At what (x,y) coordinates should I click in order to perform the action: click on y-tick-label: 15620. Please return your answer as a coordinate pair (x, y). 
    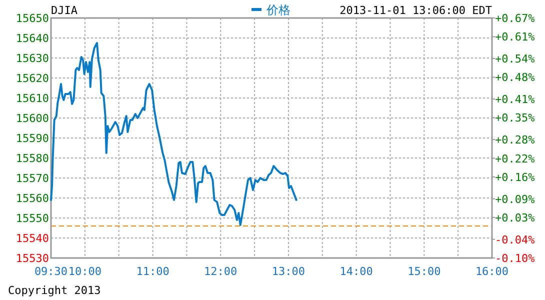
    Looking at the image, I should click on (32, 78).